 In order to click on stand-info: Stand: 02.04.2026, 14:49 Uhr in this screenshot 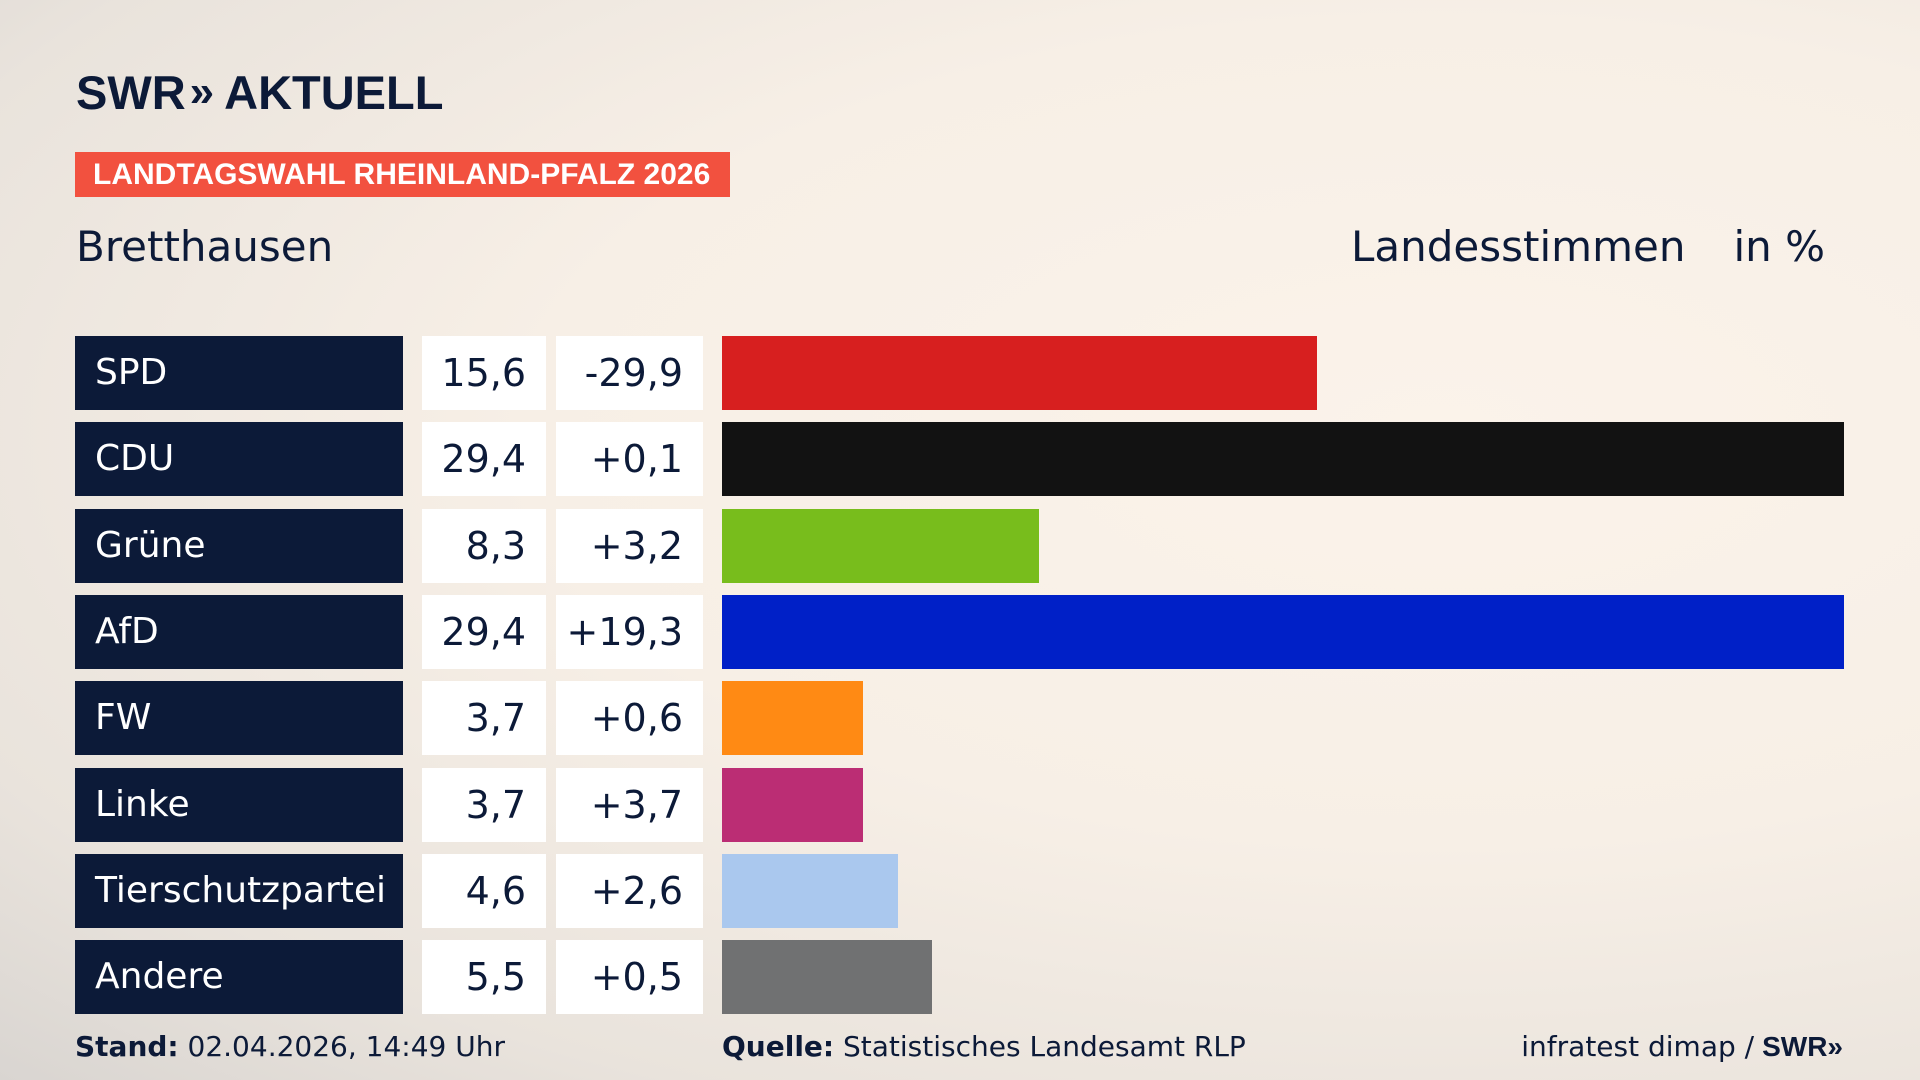, I will do `click(290, 1046)`.